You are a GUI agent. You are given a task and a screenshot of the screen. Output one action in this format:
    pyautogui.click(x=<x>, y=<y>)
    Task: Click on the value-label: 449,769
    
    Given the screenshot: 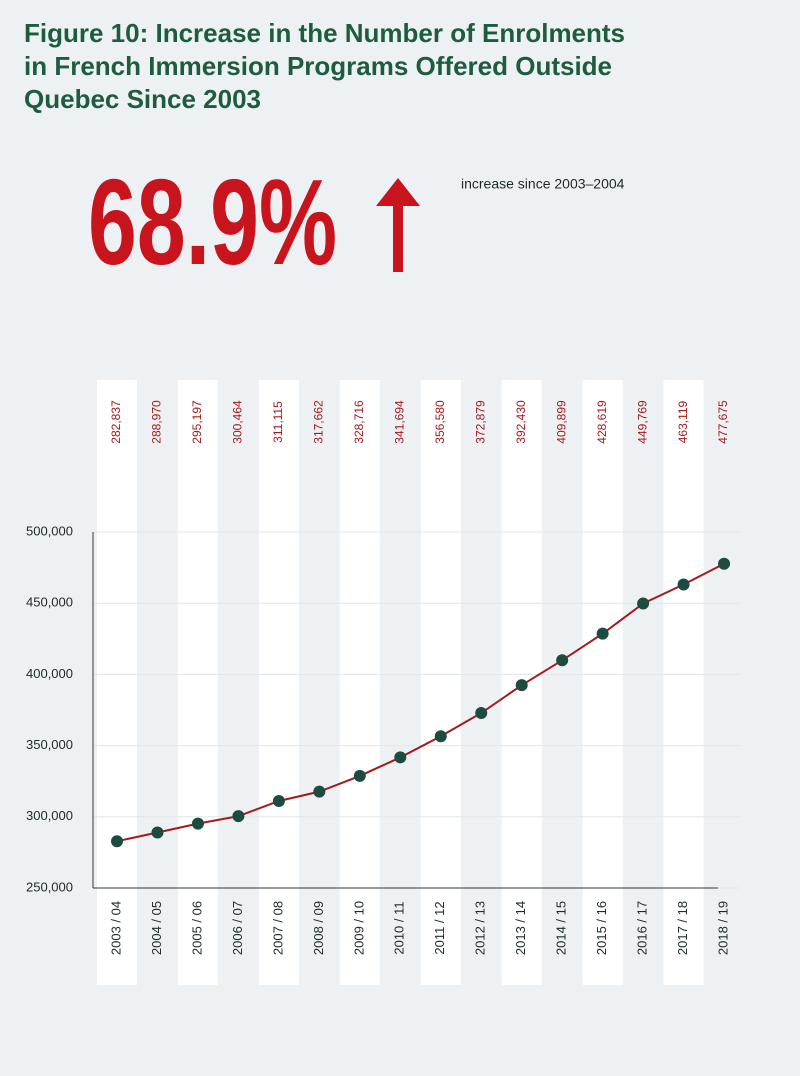 What is the action you would take?
    pyautogui.click(x=642, y=422)
    